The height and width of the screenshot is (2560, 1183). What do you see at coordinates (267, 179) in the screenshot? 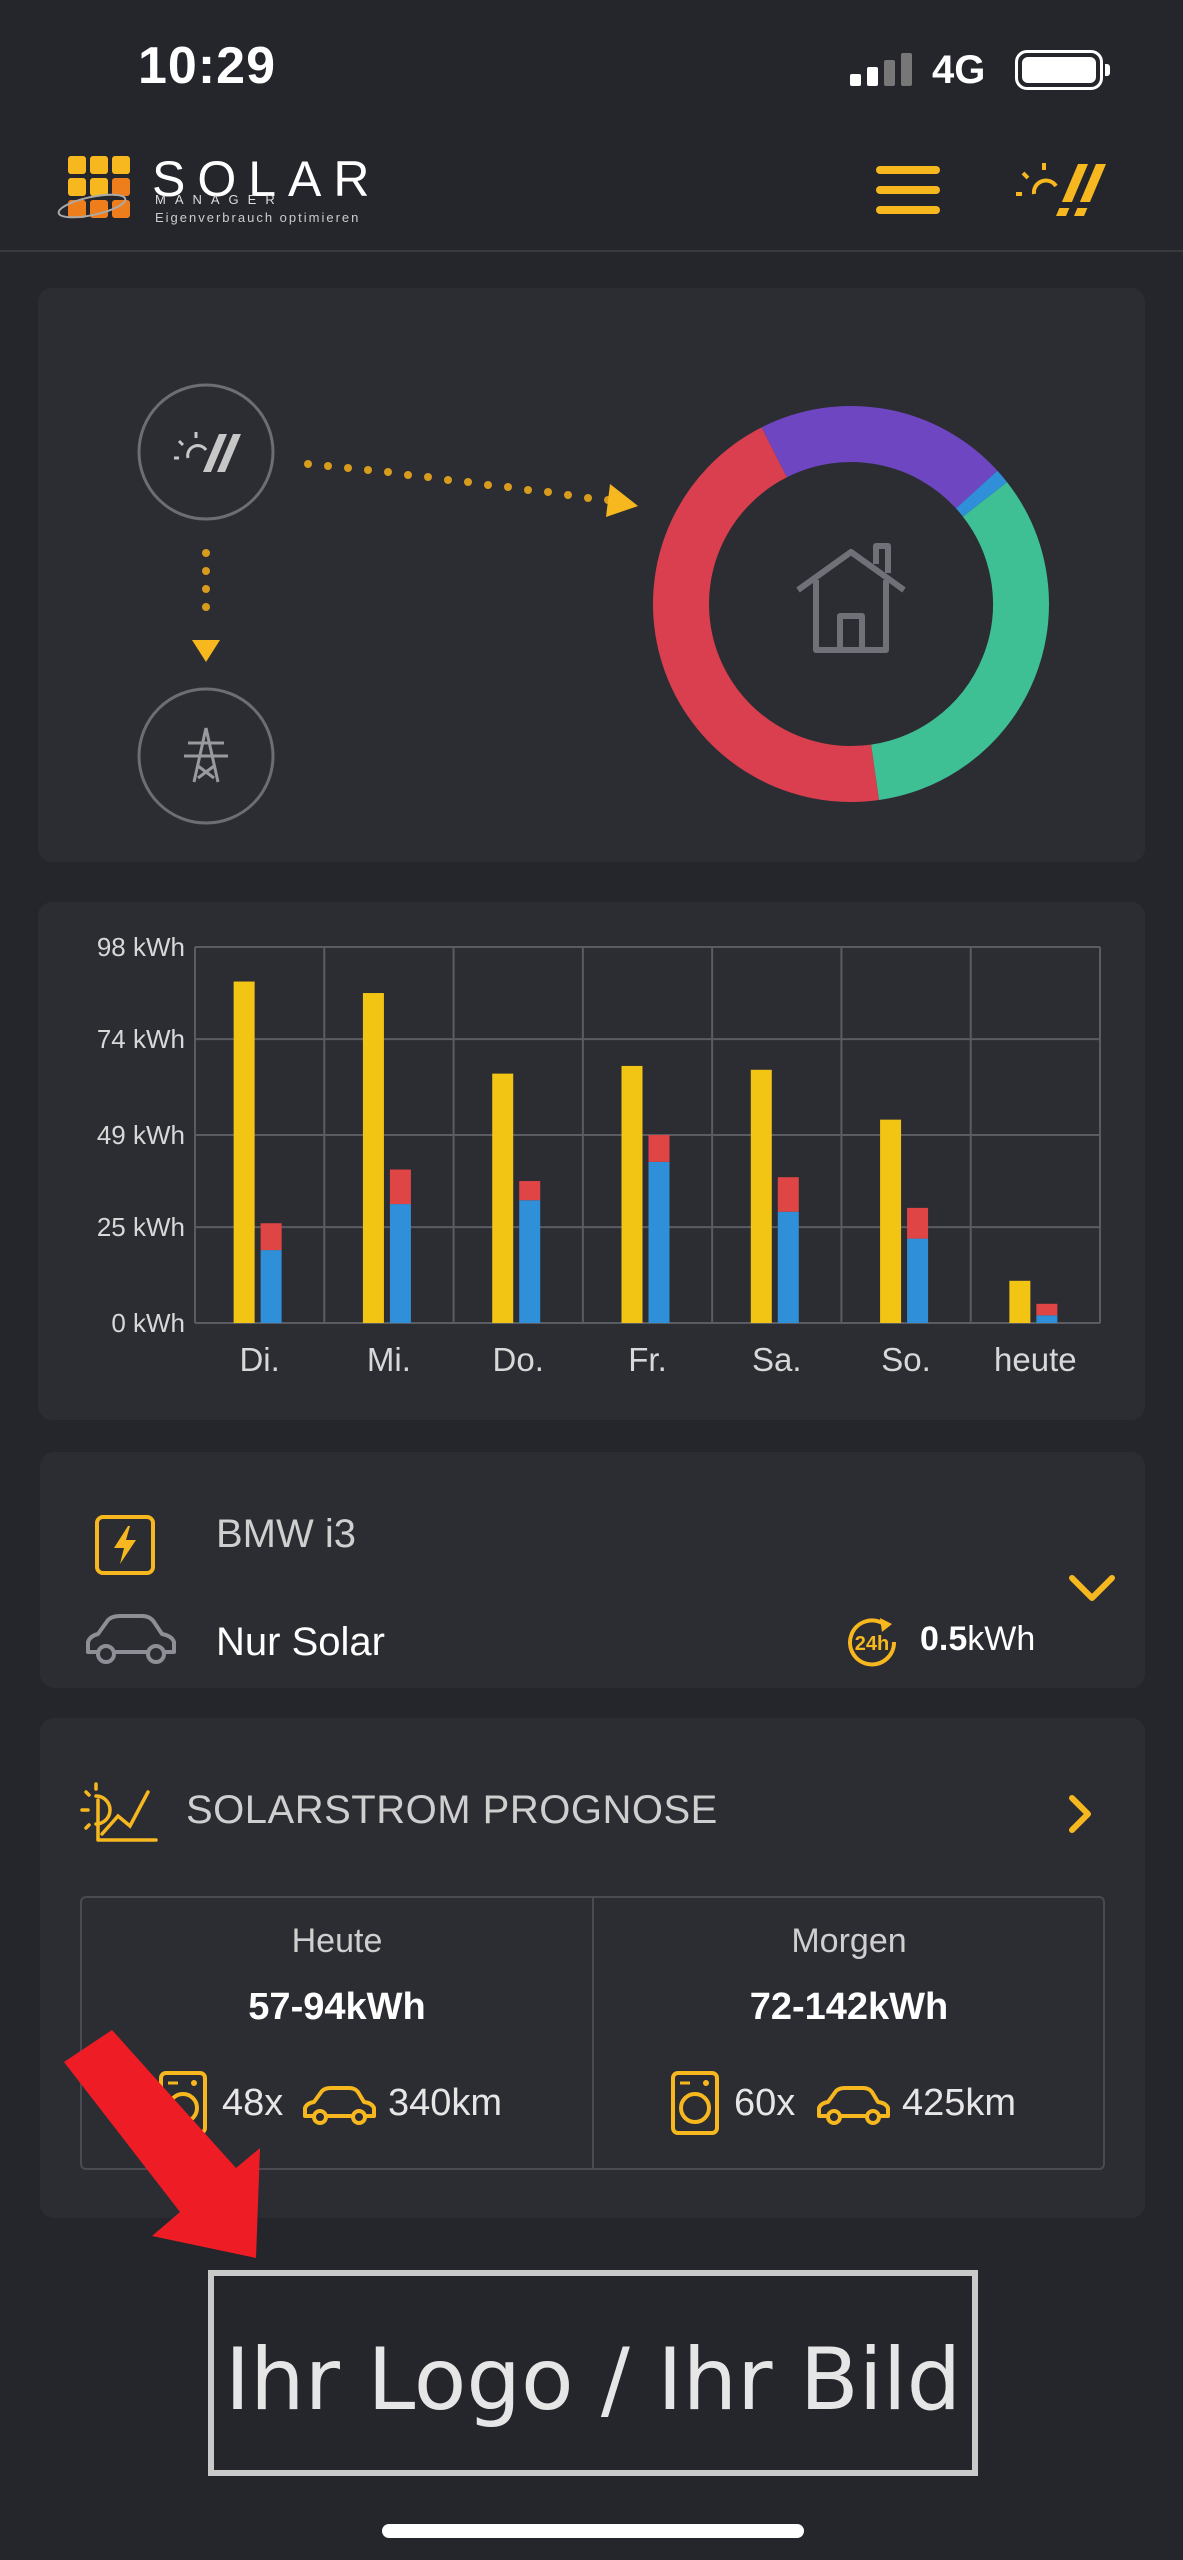
I see `brand-name: SOLAR` at bounding box center [267, 179].